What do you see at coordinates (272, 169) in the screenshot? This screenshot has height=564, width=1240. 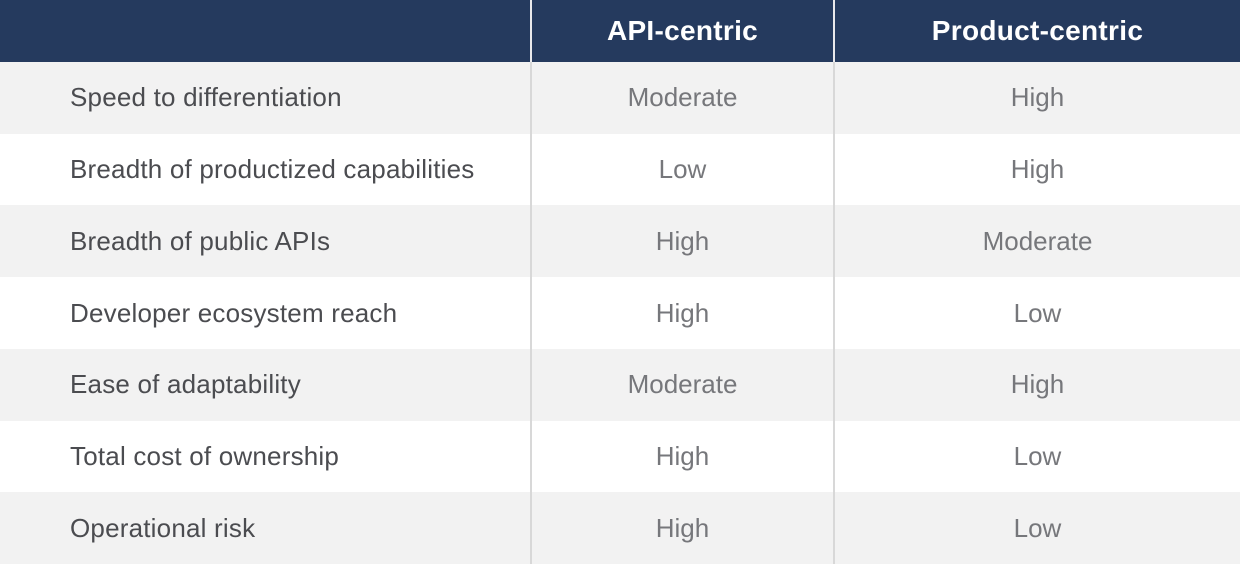 I see `row-label: Breadth of productized capabilities` at bounding box center [272, 169].